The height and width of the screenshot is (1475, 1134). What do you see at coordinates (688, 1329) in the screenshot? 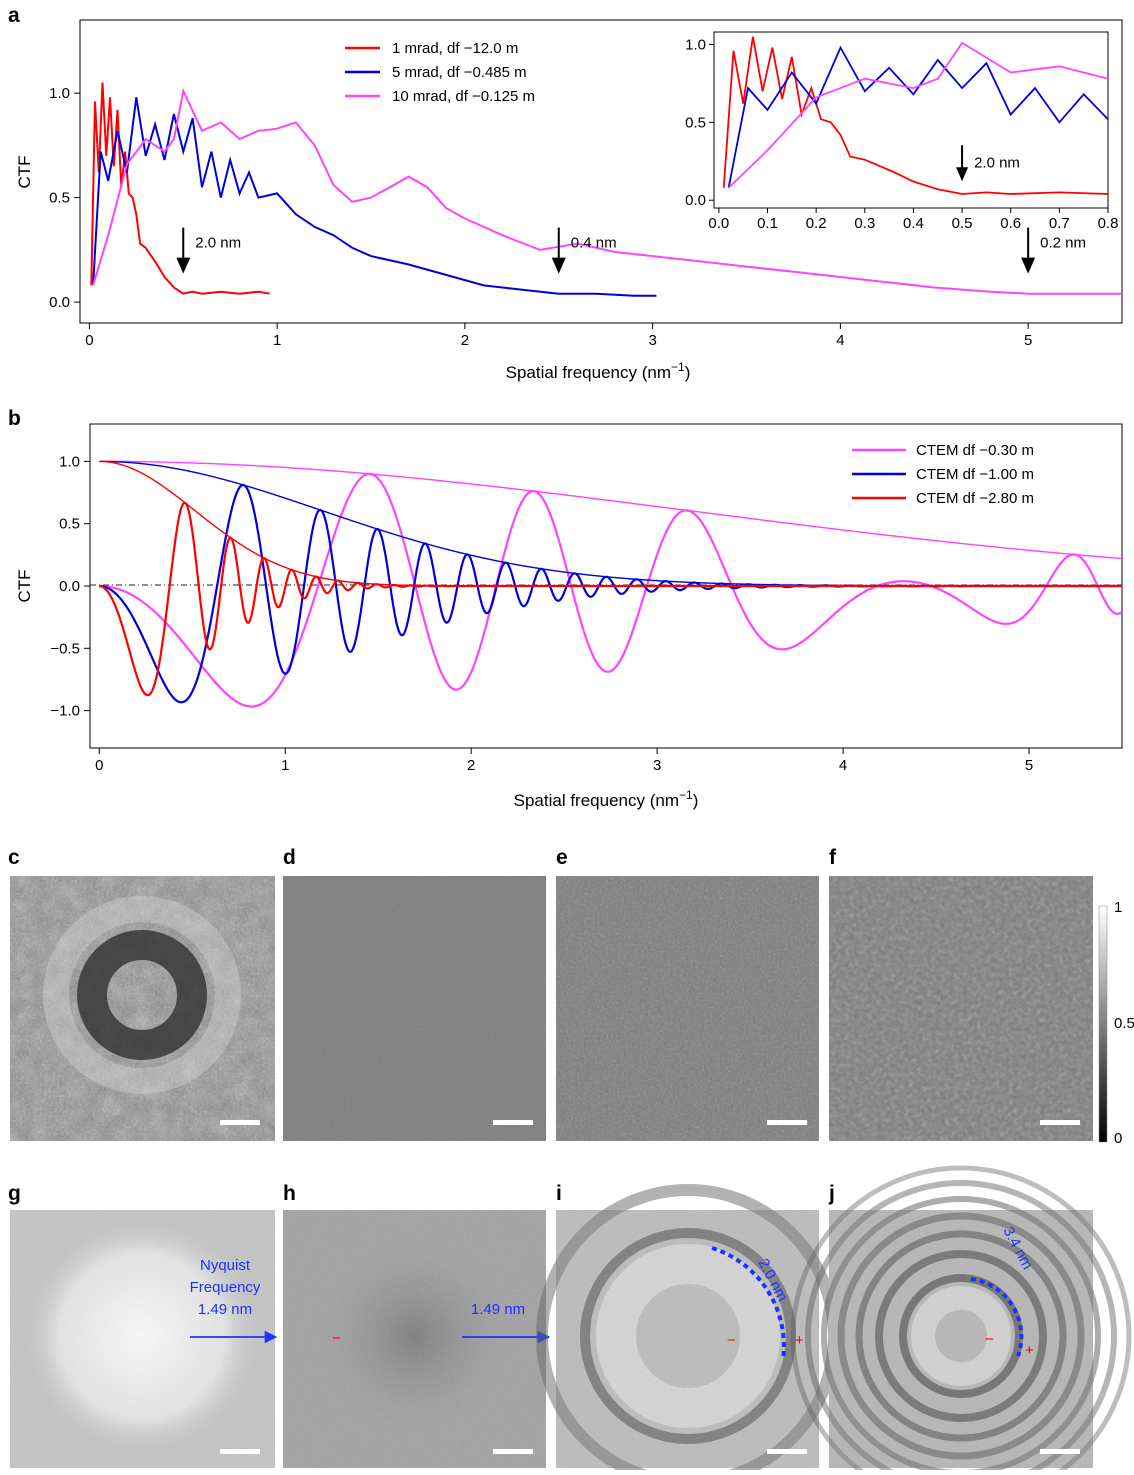
I see `image-i` at bounding box center [688, 1329].